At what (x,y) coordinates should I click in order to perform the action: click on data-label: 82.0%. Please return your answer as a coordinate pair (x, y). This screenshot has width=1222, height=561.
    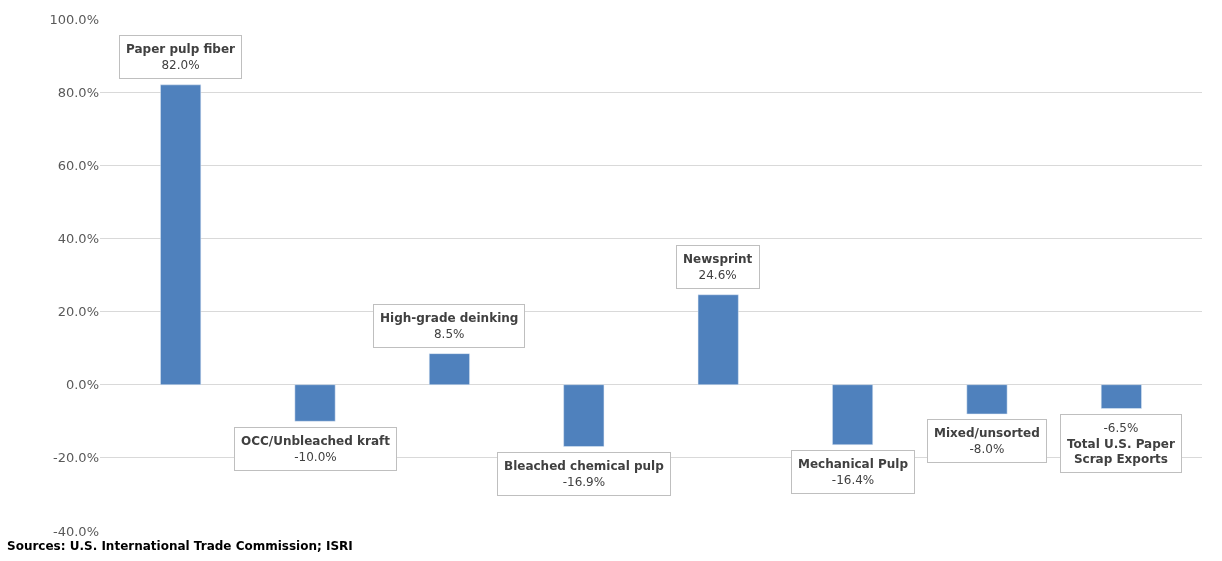
    Looking at the image, I should click on (180, 64).